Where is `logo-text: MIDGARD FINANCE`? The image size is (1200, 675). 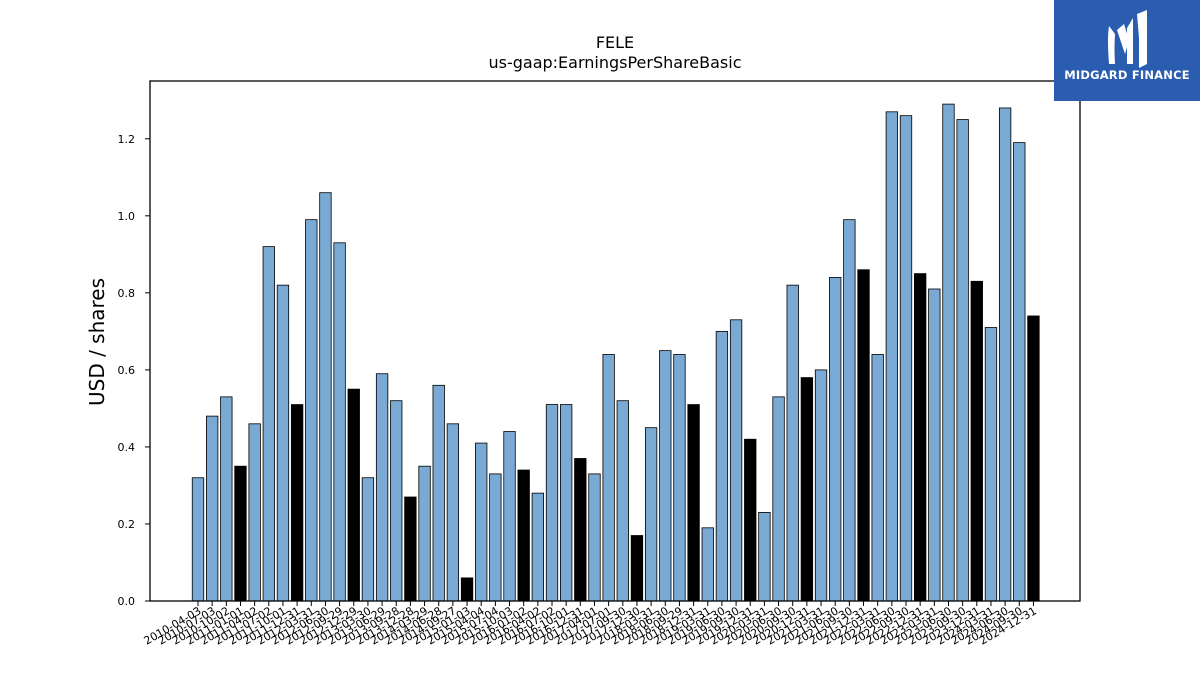
logo-text: MIDGARD FINANCE is located at coordinates (1127, 75).